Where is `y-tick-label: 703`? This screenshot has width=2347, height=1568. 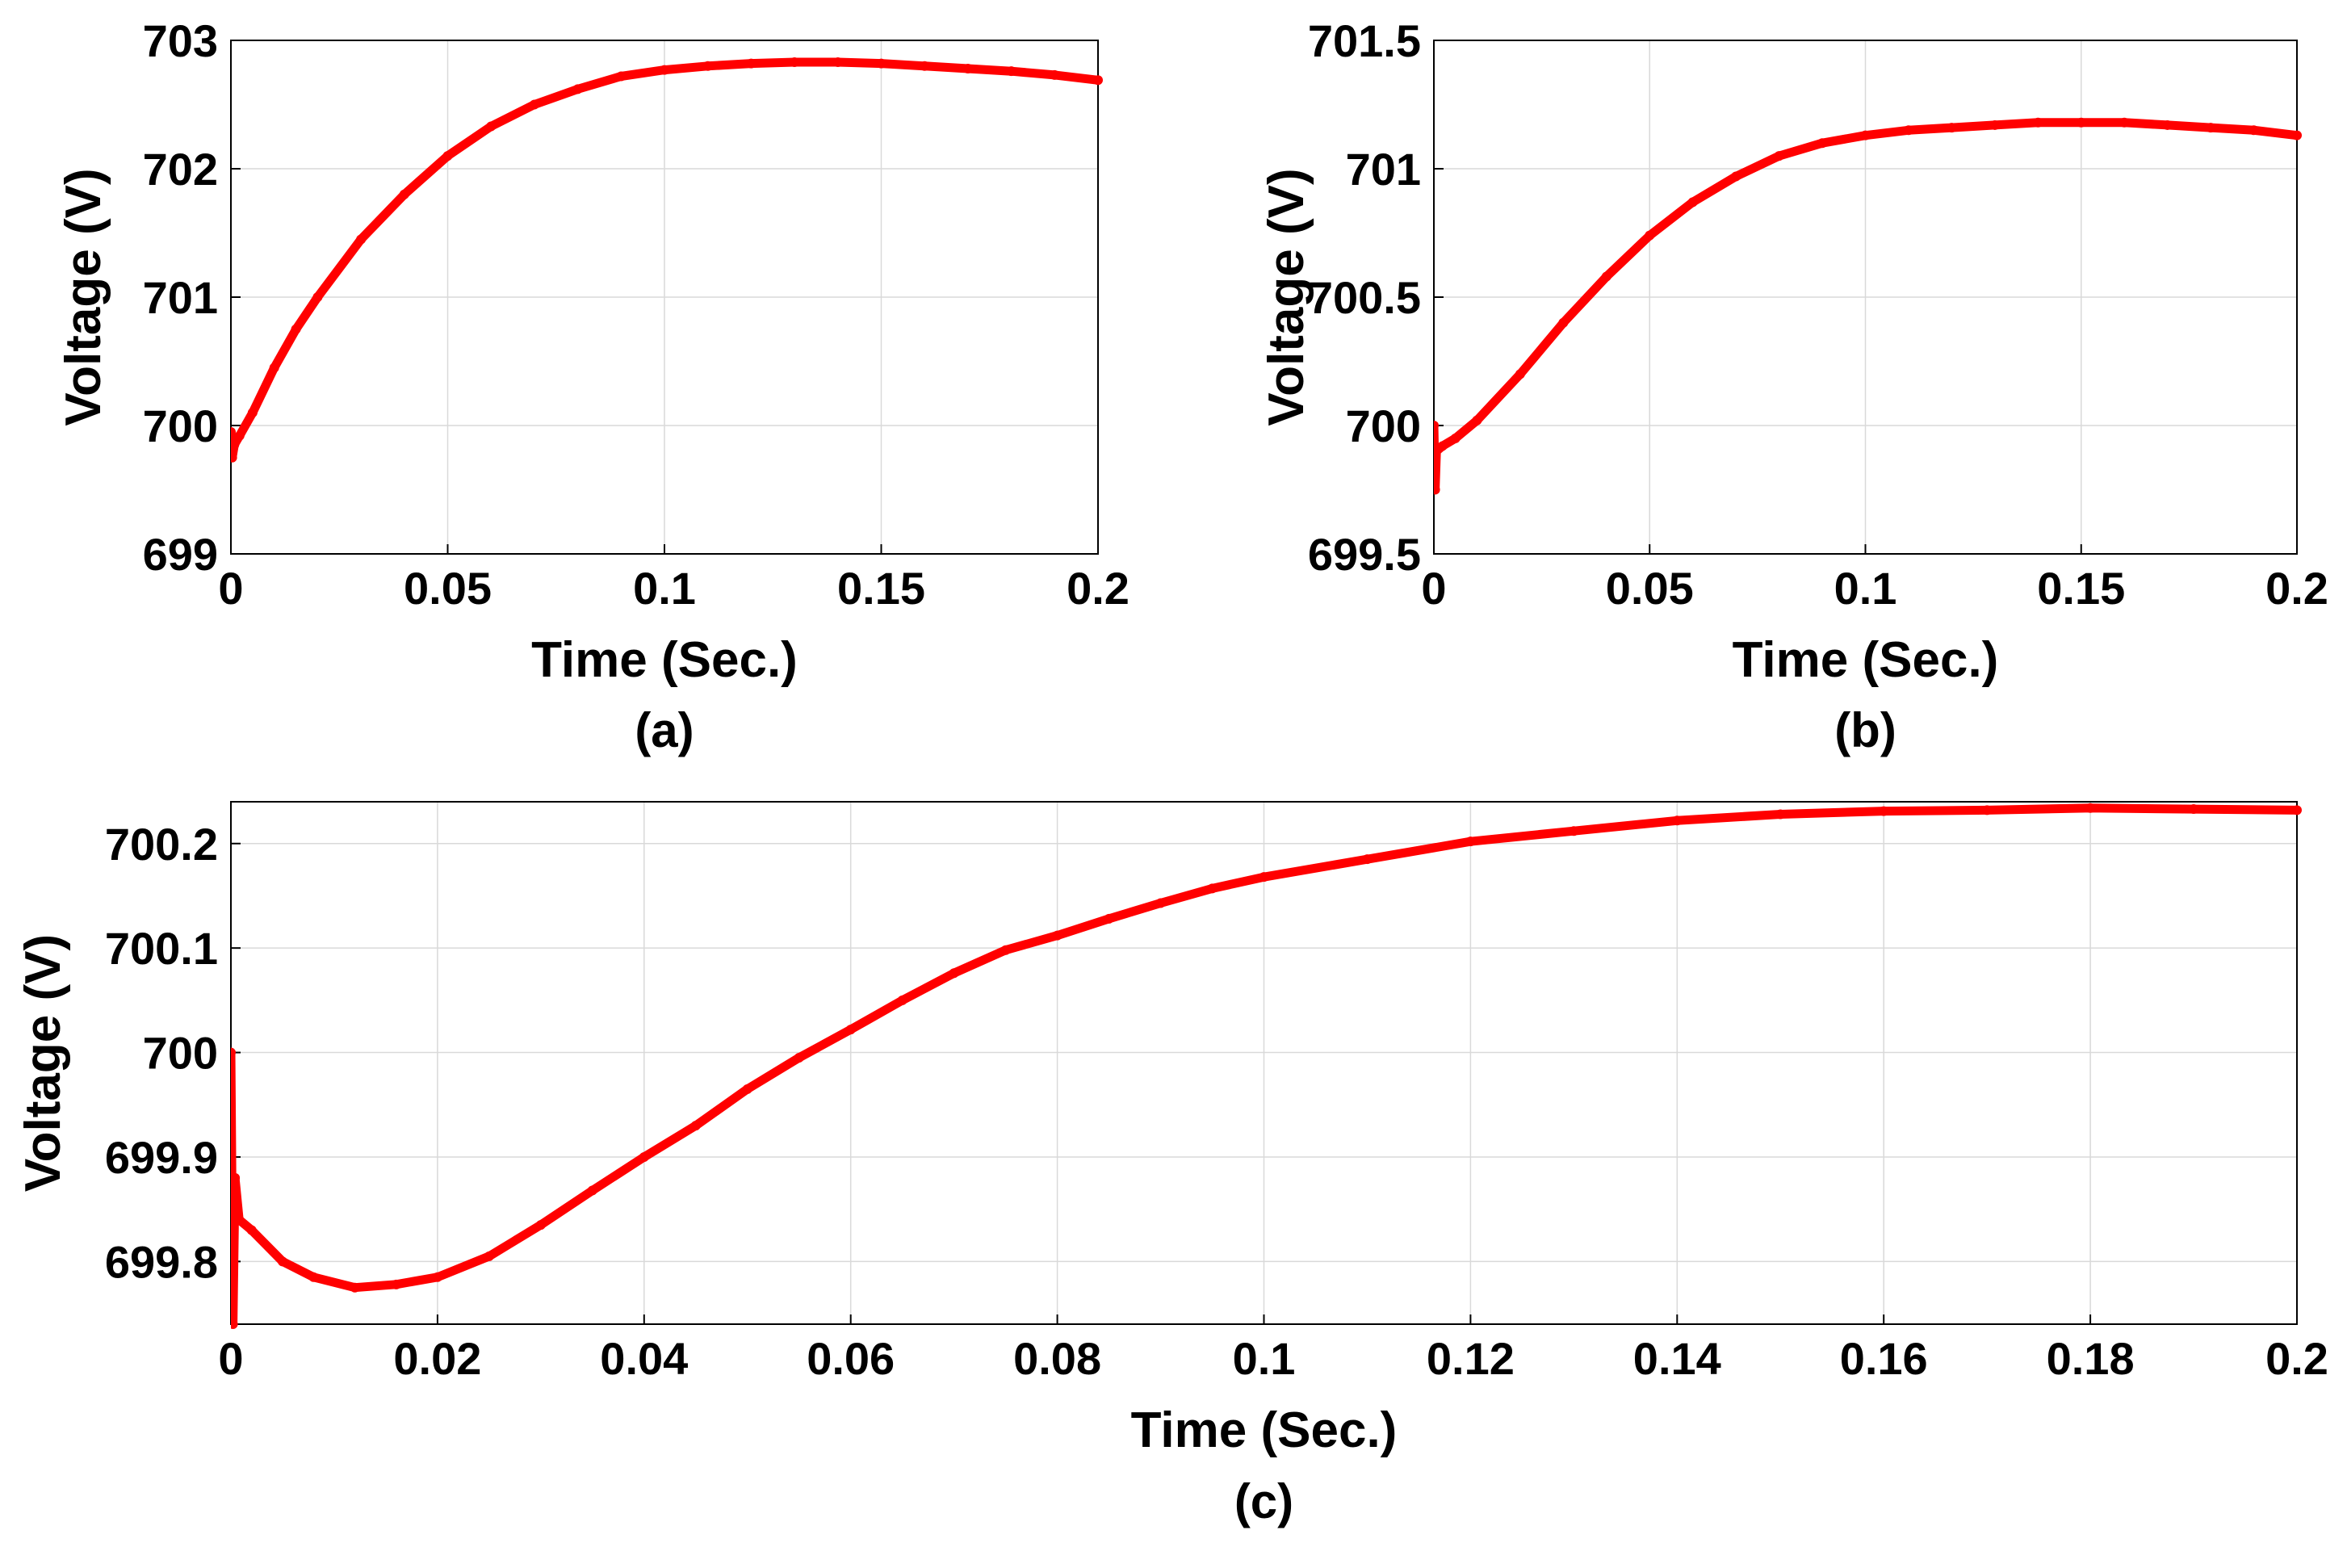 y-tick-label: 703 is located at coordinates (180, 40).